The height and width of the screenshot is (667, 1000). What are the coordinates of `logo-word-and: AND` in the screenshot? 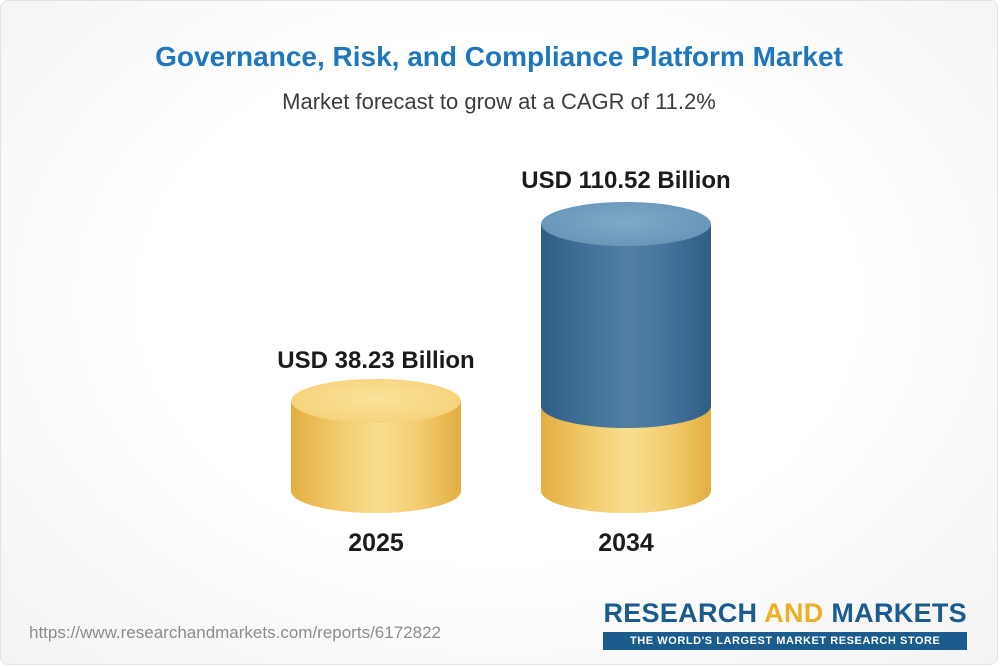 It's located at (794, 613).